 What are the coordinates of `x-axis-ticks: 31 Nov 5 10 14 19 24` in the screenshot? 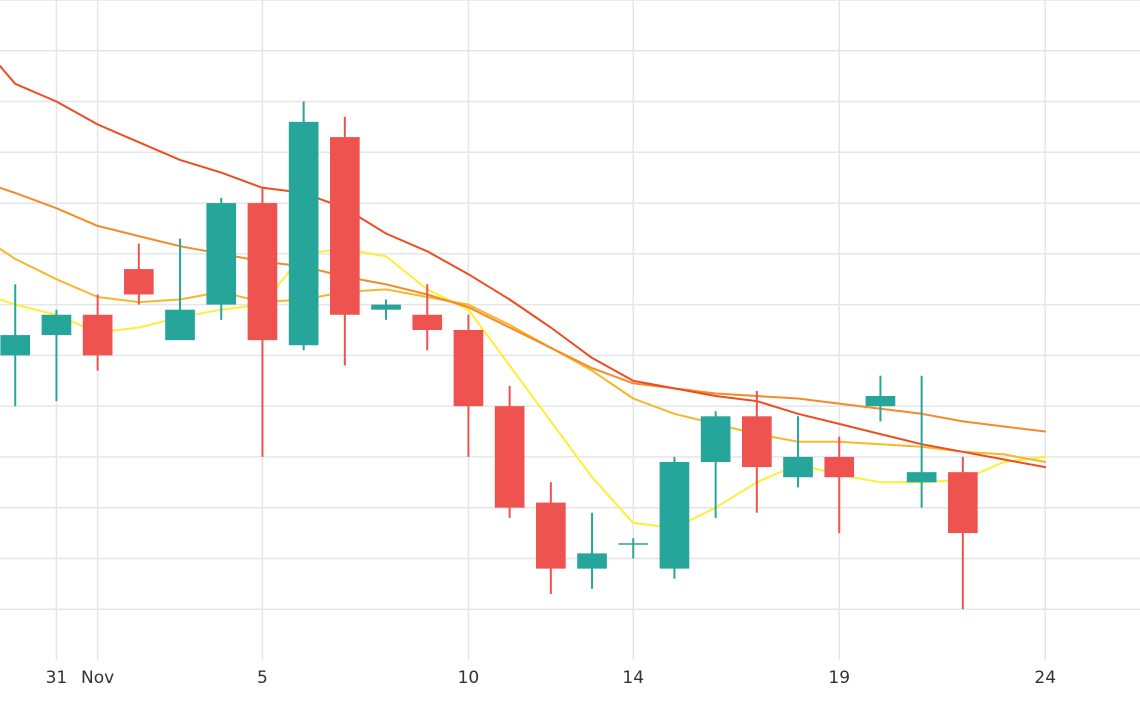 It's located at (551, 678).